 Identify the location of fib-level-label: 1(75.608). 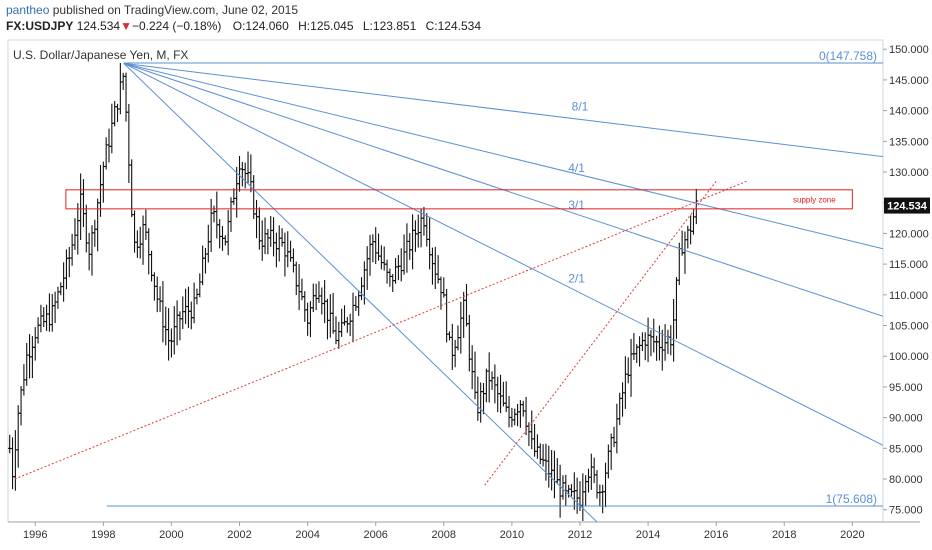
(851, 499).